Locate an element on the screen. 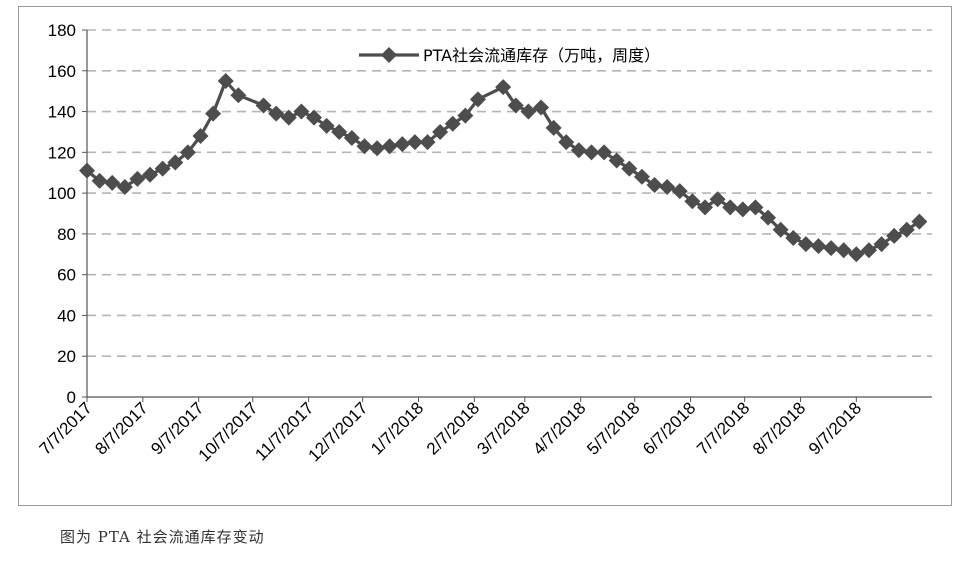  x-tick-label: 10/7/2017 is located at coordinates (228, 431).